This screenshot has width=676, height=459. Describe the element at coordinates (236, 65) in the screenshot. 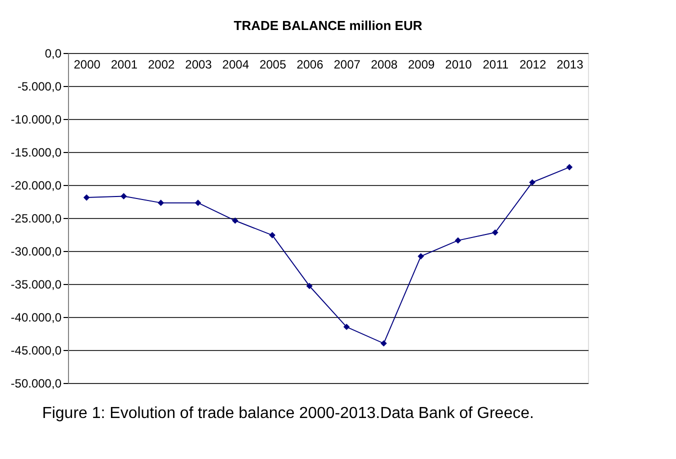

I see `x-tick-label: 2004` at that location.